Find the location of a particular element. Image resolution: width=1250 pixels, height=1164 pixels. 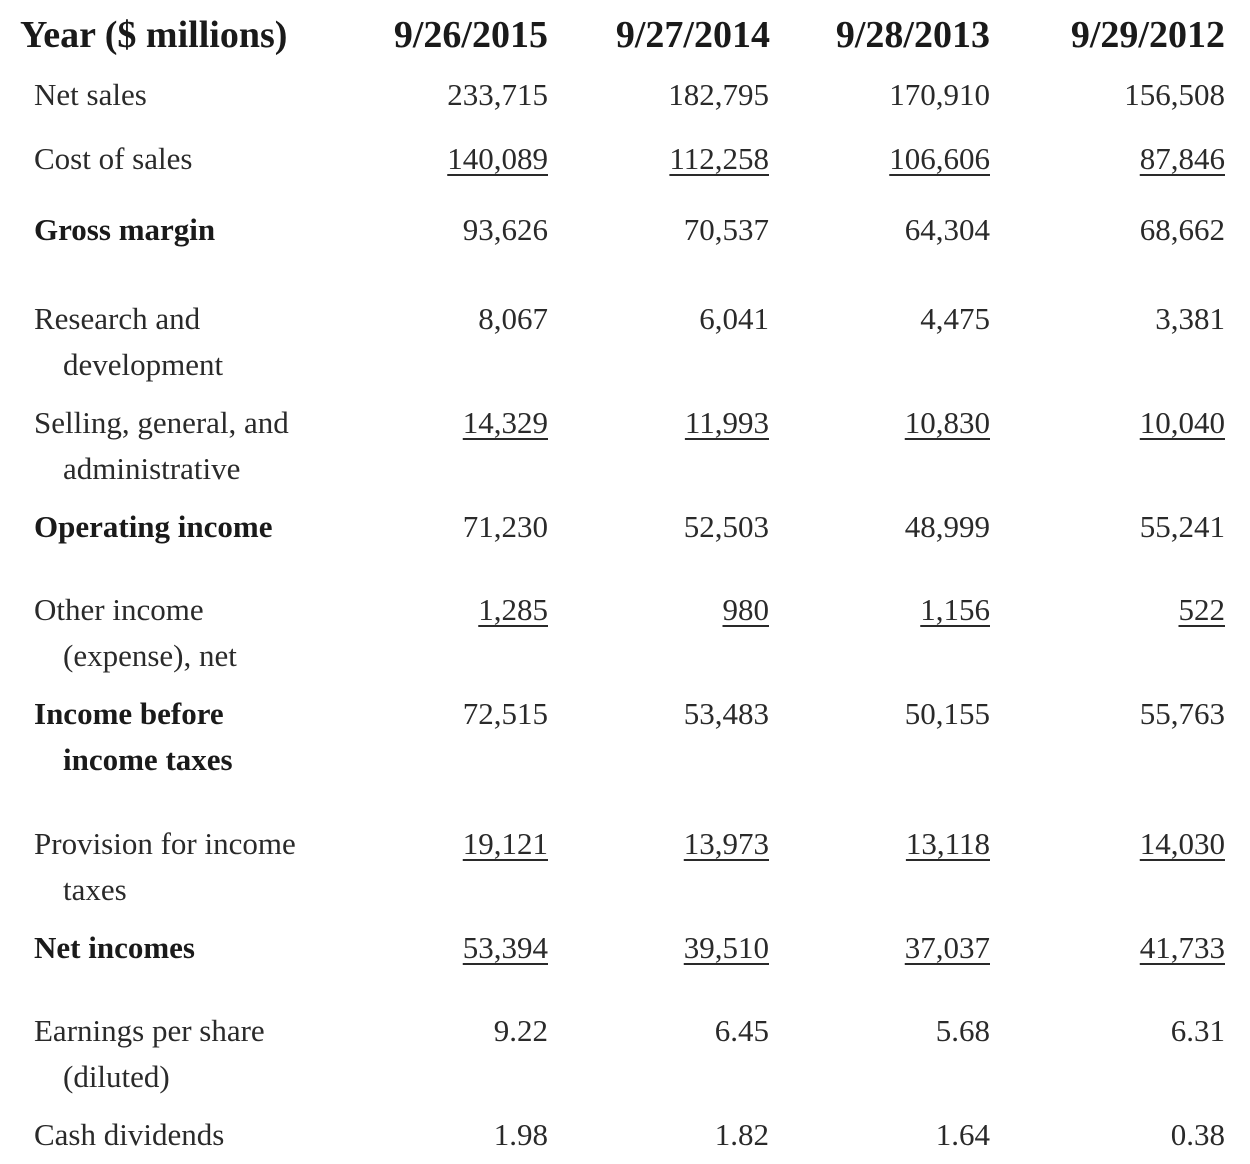

column-header: 9/29/2012 is located at coordinates (1147, 35).